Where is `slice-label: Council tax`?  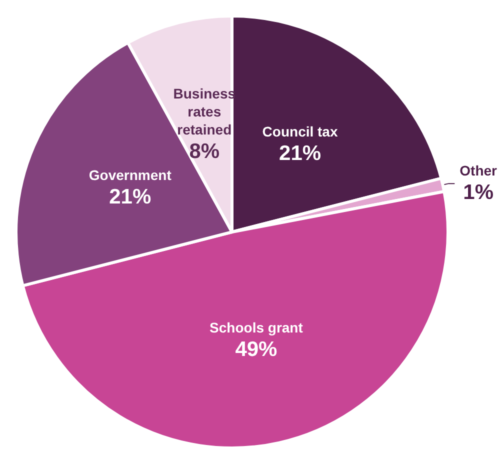 slice-label: Council tax is located at coordinates (300, 131).